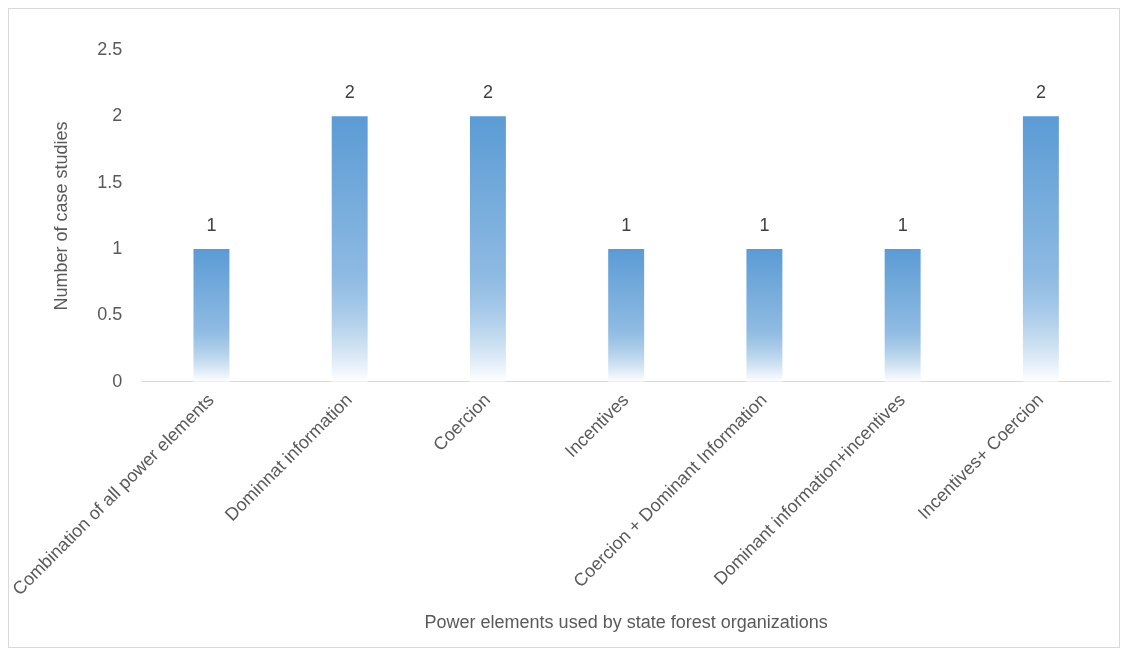  Describe the element at coordinates (117, 115) in the screenshot. I see `y-tick-label: 2` at that location.